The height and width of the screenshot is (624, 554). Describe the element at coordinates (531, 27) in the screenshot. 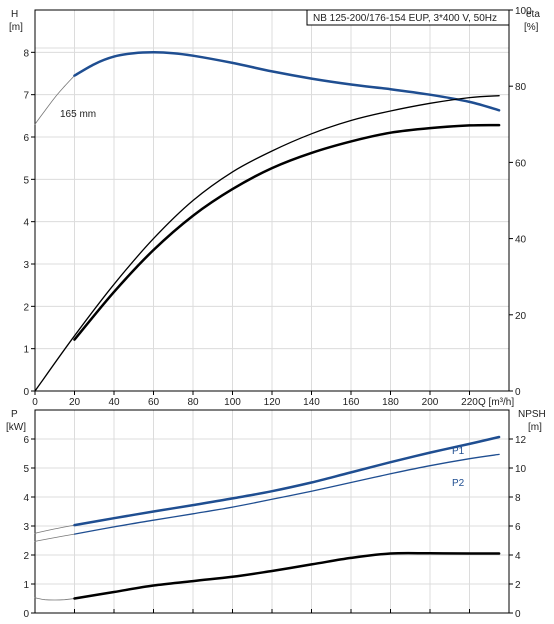

I see `eta-axis-unit: [%]` at that location.